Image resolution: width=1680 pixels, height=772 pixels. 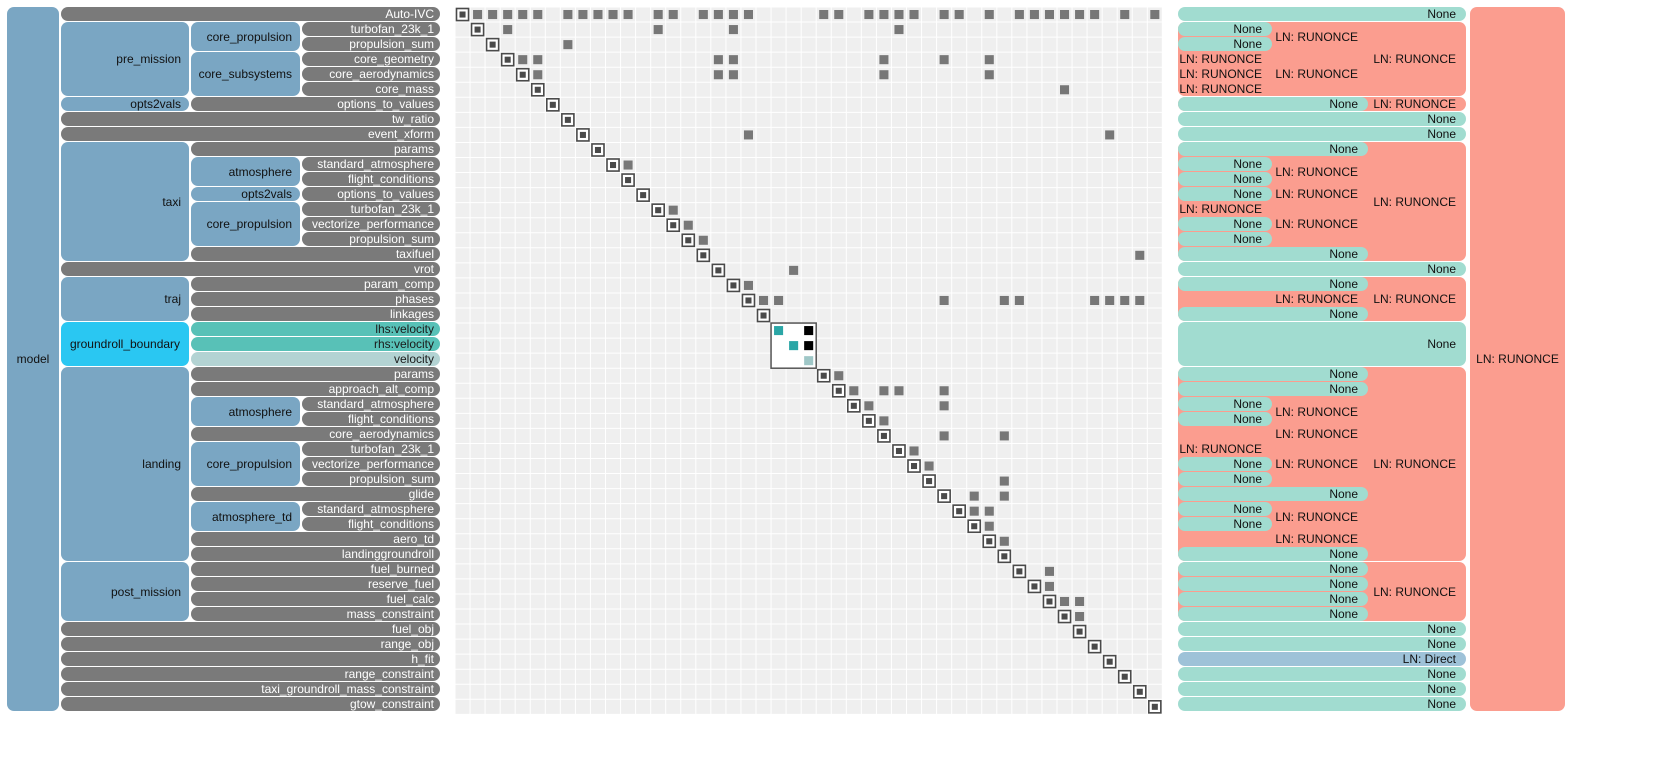 What do you see at coordinates (315, 299) in the screenshot?
I see `component-node: phases` at bounding box center [315, 299].